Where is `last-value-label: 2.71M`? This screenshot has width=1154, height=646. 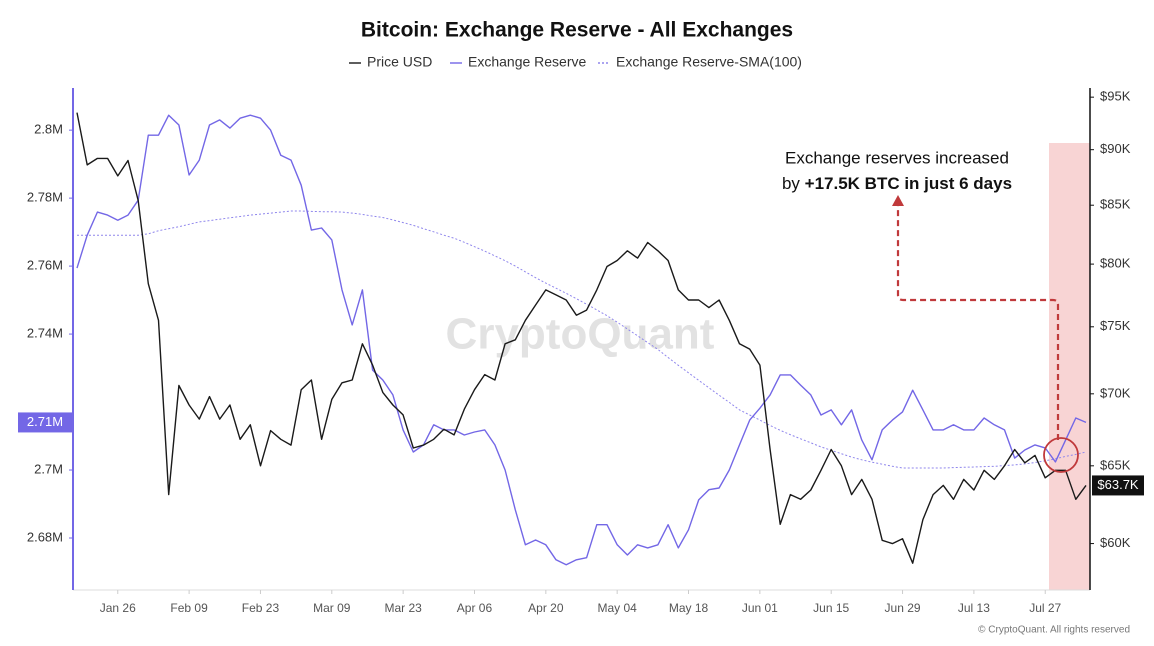
last-value-label: 2.71M is located at coordinates (45, 421).